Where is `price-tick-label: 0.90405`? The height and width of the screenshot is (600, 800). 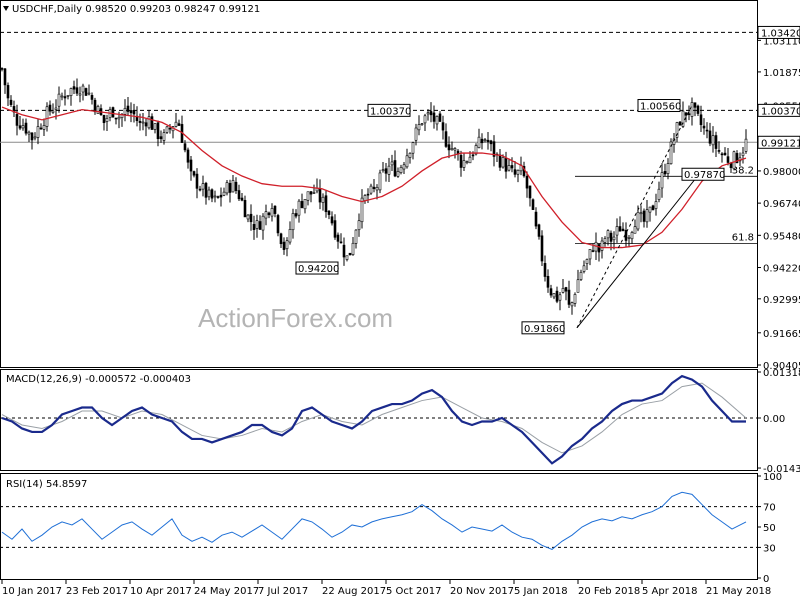 price-tick-label: 0.90405 is located at coordinates (781, 366).